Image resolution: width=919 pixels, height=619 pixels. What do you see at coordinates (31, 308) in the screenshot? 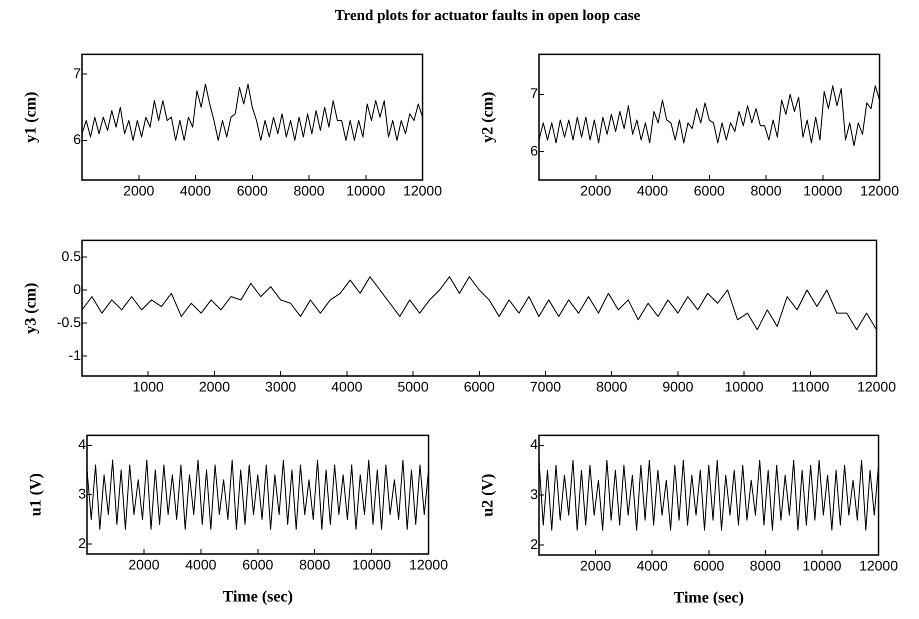
I see `y-axis-title: y3 (cm)` at bounding box center [31, 308].